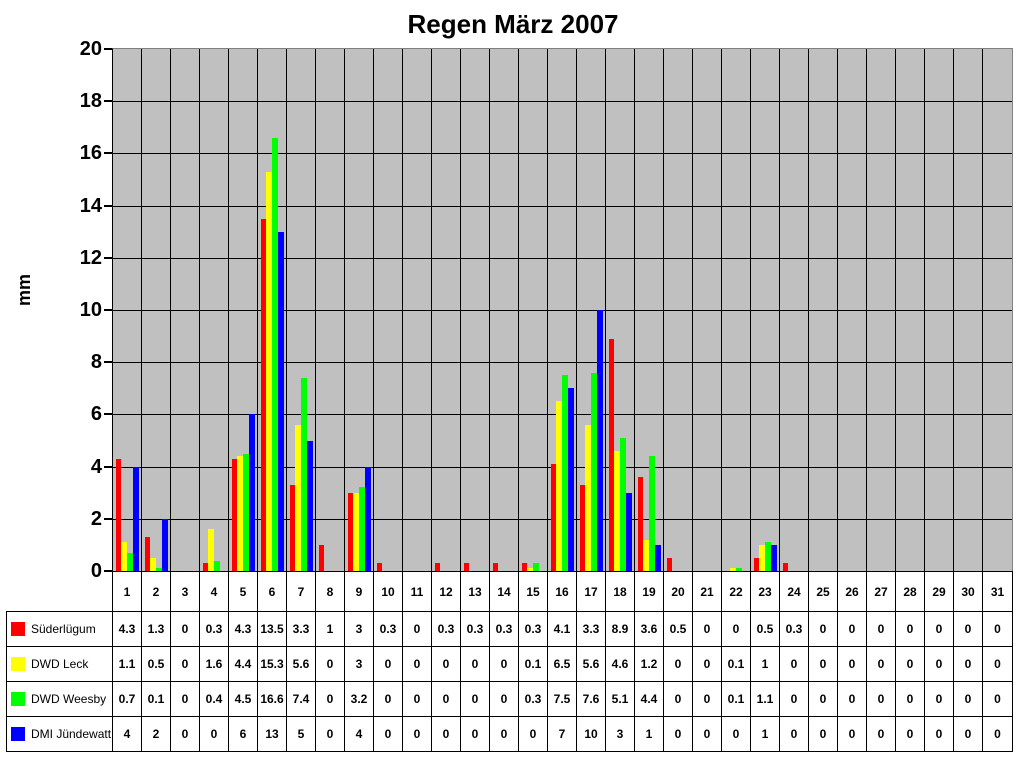 The height and width of the screenshot is (768, 1024). I want to click on day-header-cell: 25, so click(823, 591).